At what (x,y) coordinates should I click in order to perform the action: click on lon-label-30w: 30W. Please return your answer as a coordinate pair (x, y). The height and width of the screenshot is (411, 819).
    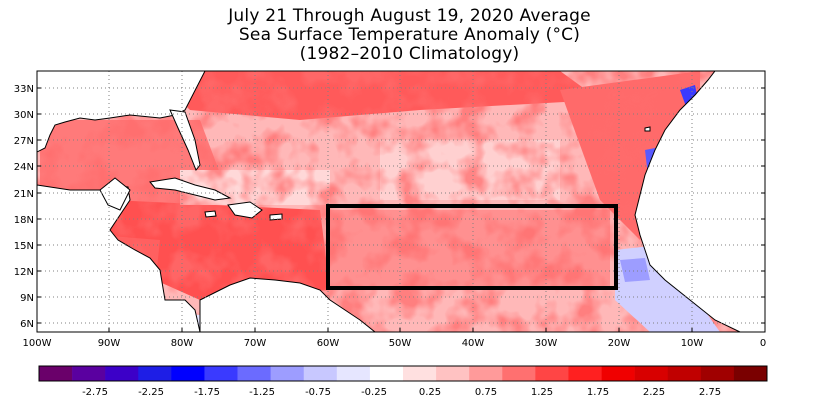
    Looking at the image, I should click on (546, 343).